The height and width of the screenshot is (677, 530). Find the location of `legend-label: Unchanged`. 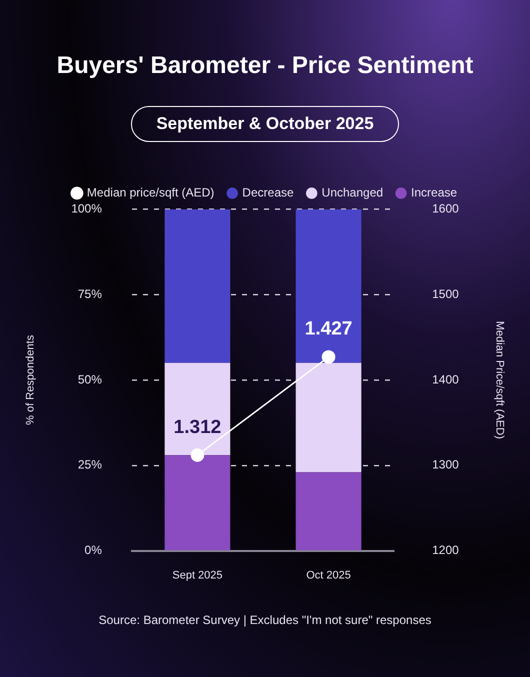

legend-label: Unchanged is located at coordinates (353, 193).